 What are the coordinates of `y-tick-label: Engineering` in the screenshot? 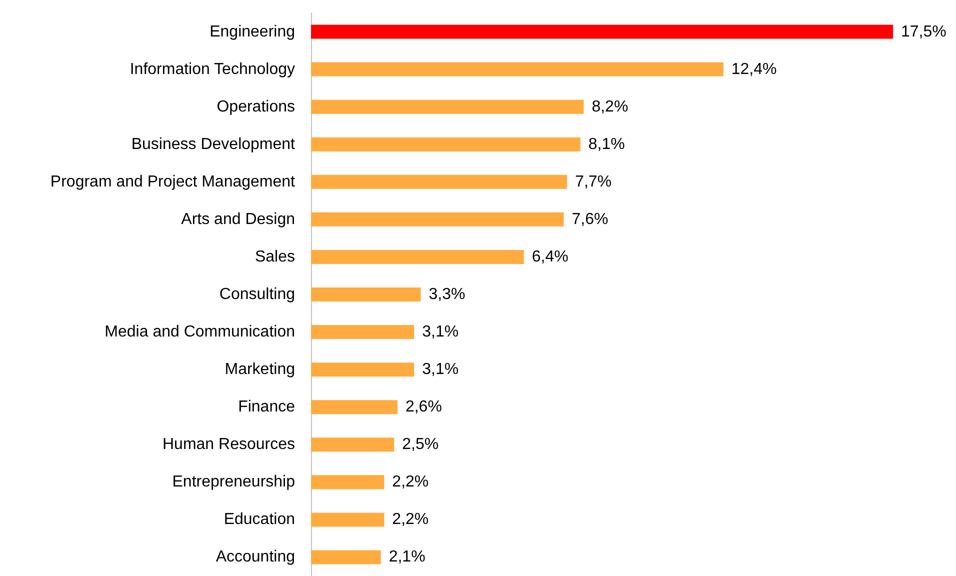 It's located at (252, 31).